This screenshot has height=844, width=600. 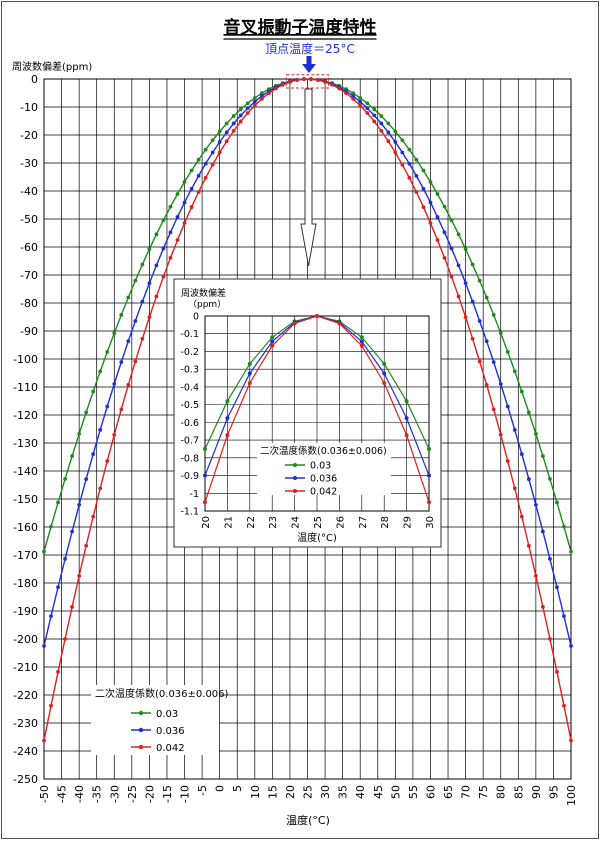 What do you see at coordinates (202, 790) in the screenshot?
I see `x-tick-label: -5` at bounding box center [202, 790].